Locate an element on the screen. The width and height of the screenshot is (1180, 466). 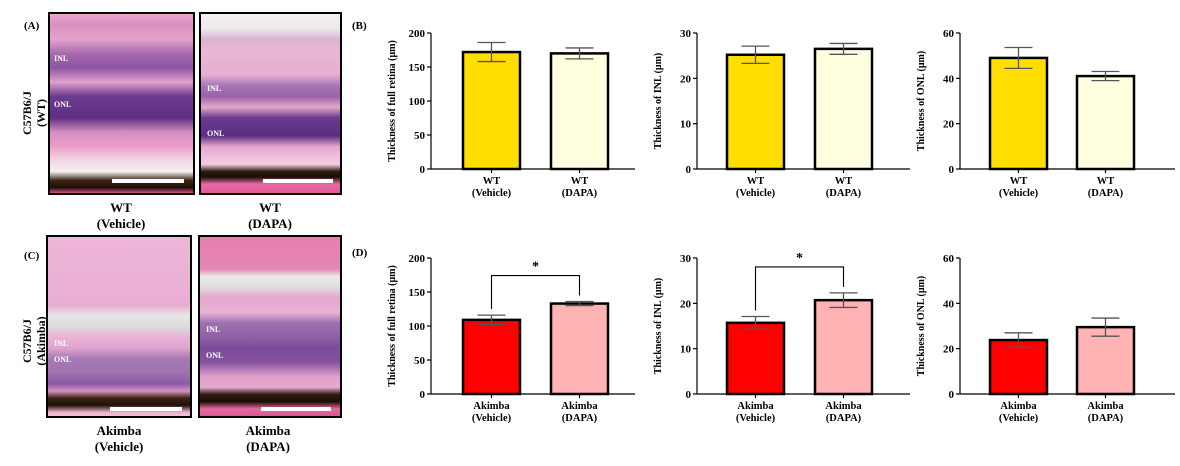
panel-label-b: (B) is located at coordinates (359, 26).